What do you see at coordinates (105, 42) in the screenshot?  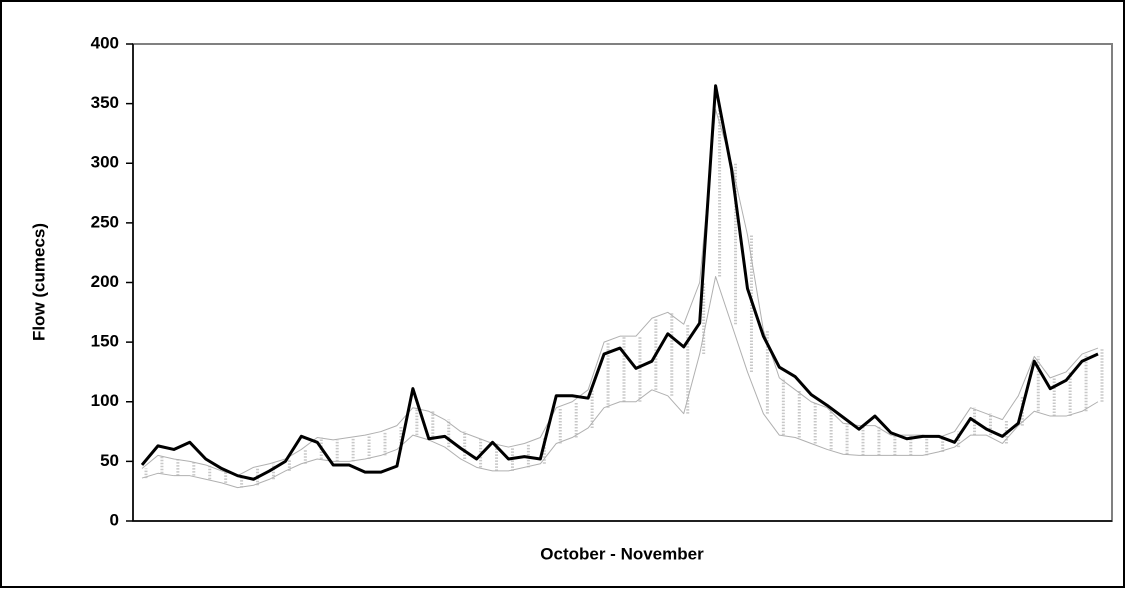 I see `y-tick-label: 400` at bounding box center [105, 42].